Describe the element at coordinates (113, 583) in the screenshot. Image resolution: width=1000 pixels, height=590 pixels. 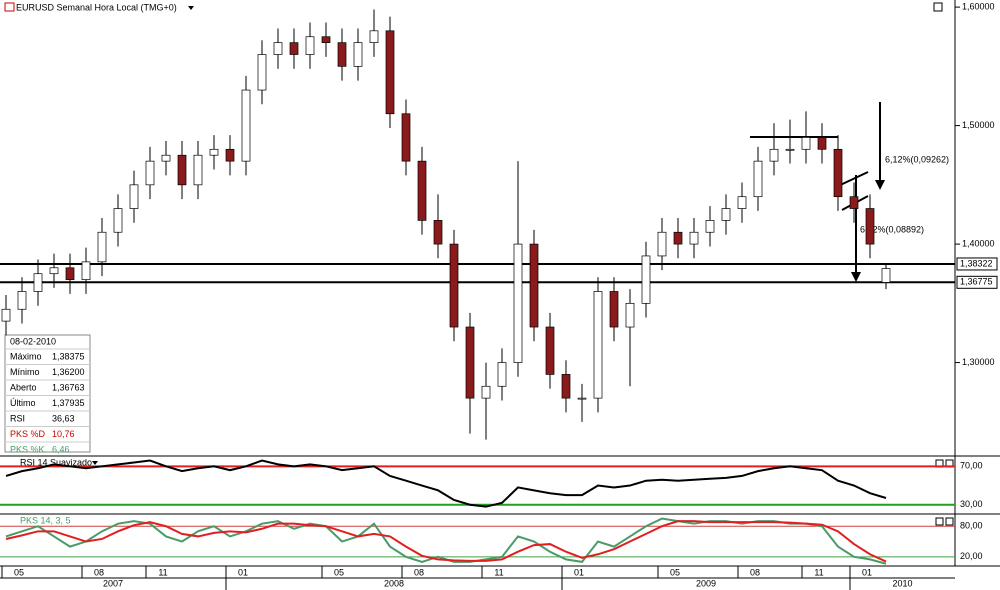
I see `year-label: 2007` at that location.